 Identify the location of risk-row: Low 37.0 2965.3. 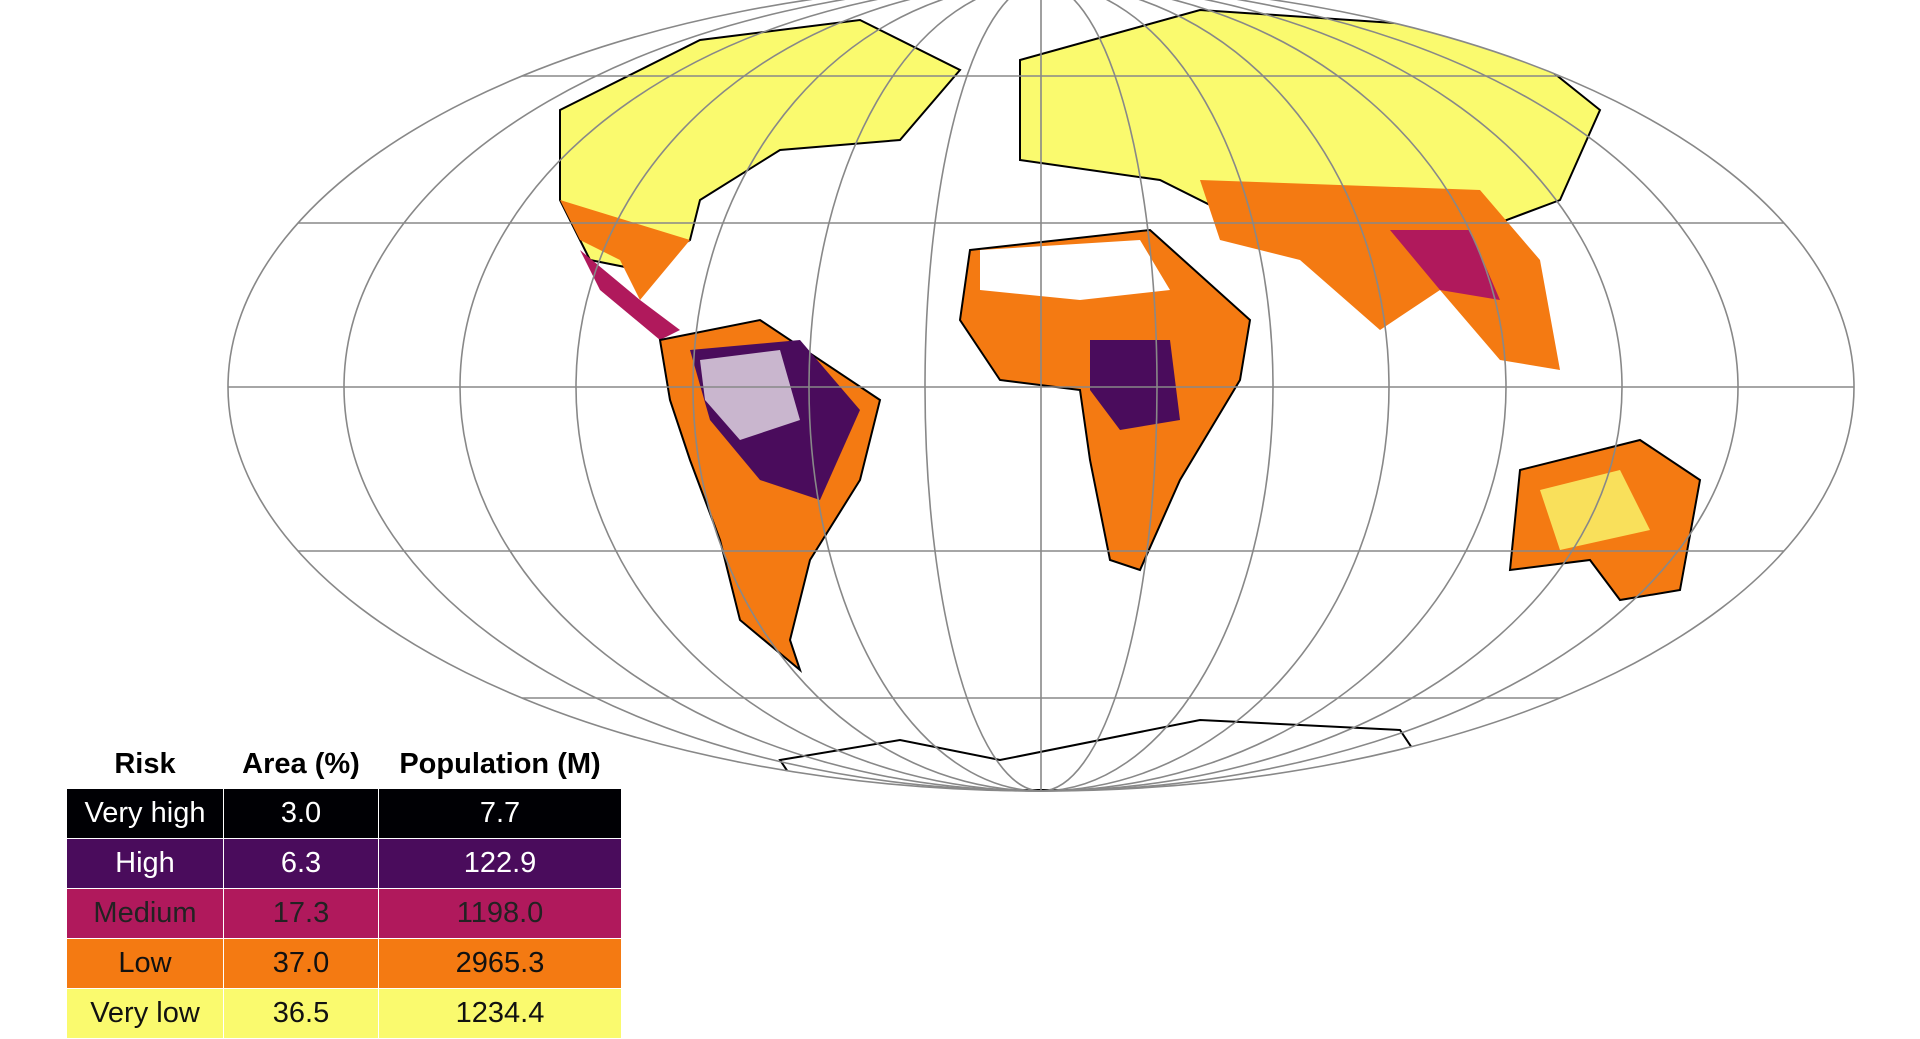
(344, 963).